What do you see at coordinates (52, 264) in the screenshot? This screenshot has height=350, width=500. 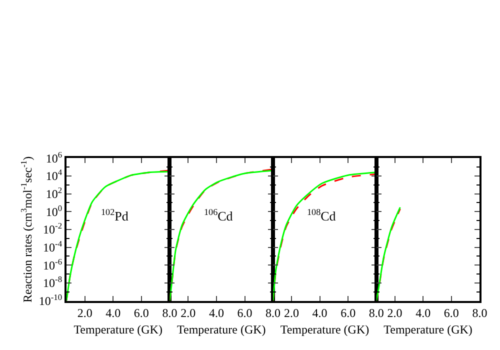 I see `y-tick-label: 10$^{-6}$` at bounding box center [52, 264].